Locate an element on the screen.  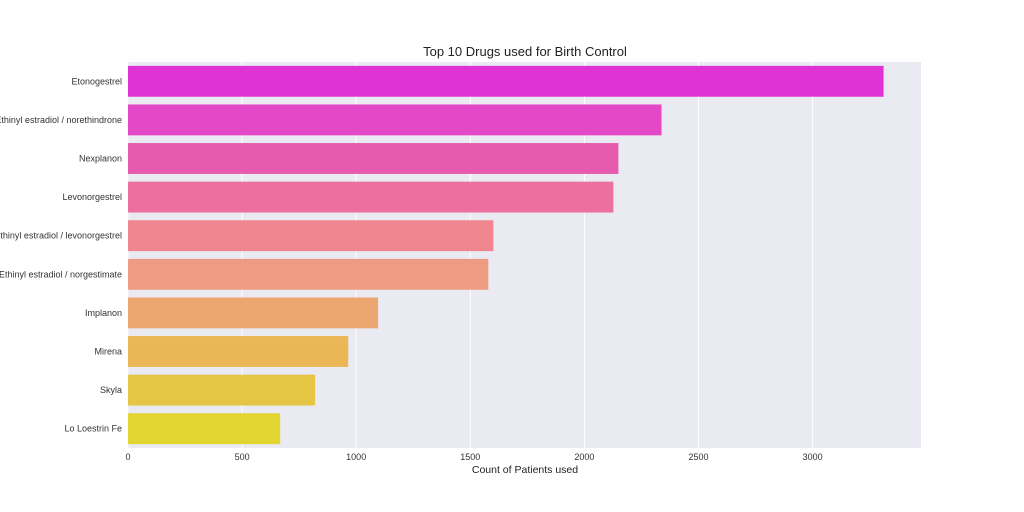
y-tick-label: Etonogestrel is located at coordinates (96, 81).